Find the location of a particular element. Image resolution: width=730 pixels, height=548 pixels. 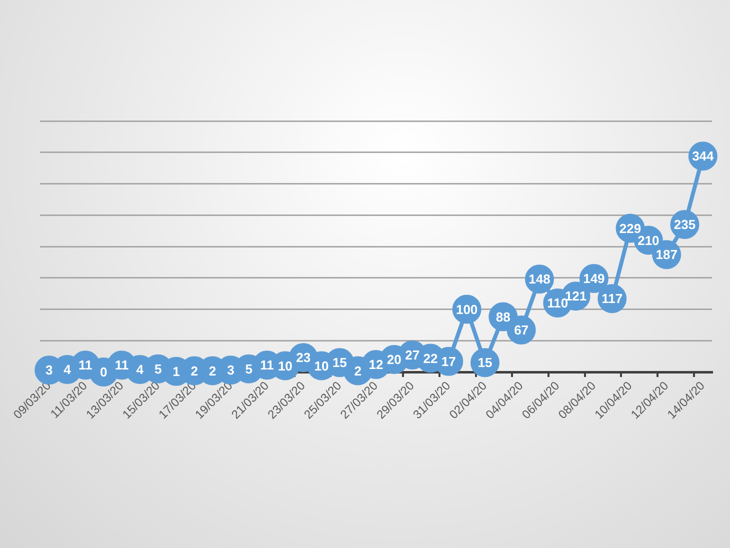

data-label: 27 is located at coordinates (412, 355).